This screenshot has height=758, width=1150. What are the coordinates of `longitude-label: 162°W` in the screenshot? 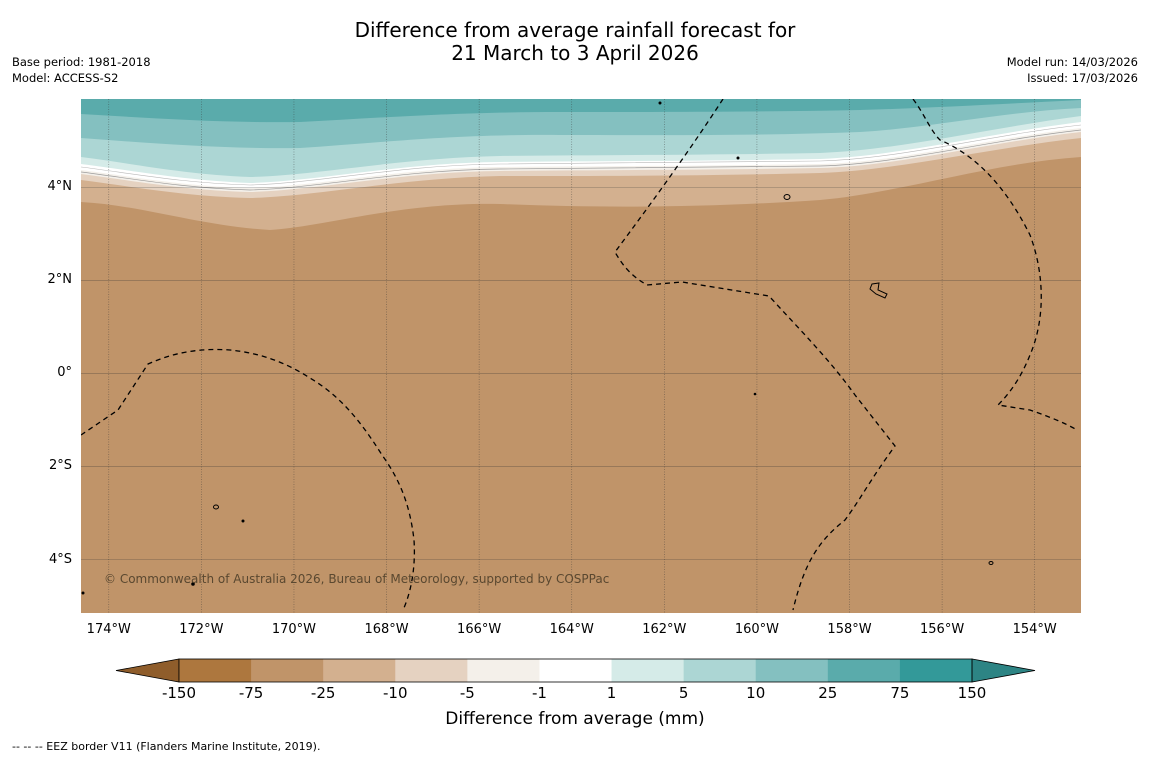 It's located at (664, 629).